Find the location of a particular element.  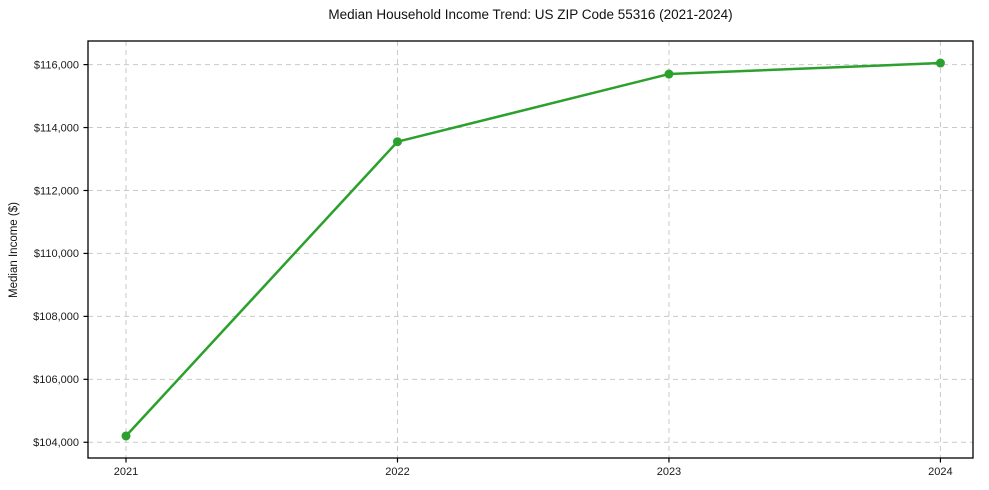

y-tick-label: $110,000 is located at coordinates (56, 254).